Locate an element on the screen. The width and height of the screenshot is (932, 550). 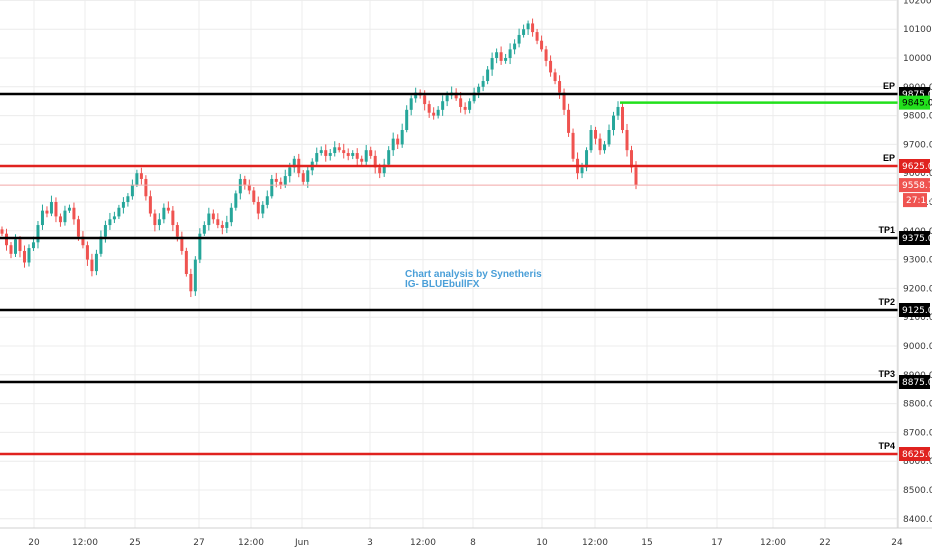
time-tick-label: 20 is located at coordinates (34, 543).